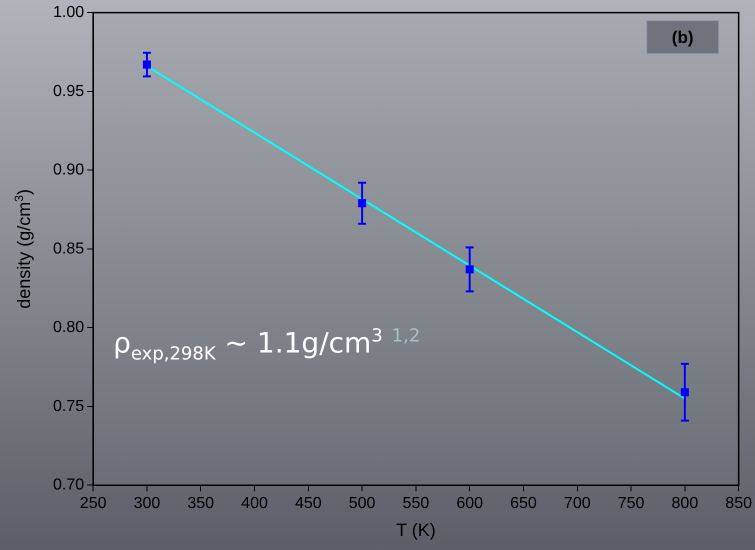  I want to click on x-tick-label: 450, so click(308, 503).